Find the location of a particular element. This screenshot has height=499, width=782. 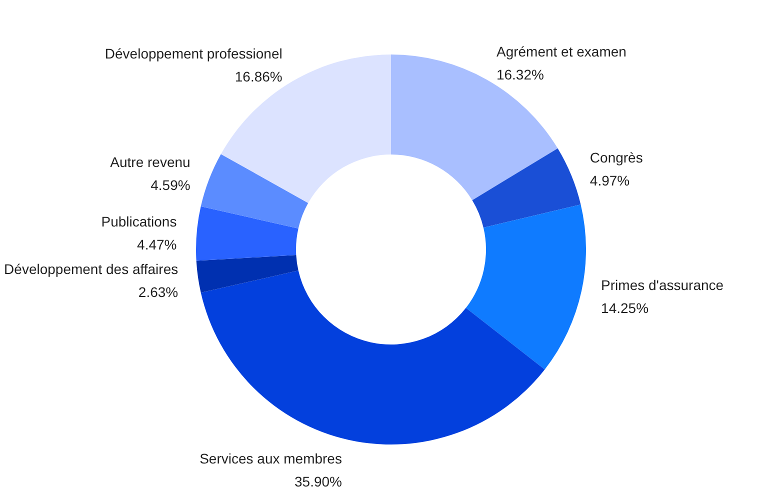

slice-label: Publications is located at coordinates (139, 221).